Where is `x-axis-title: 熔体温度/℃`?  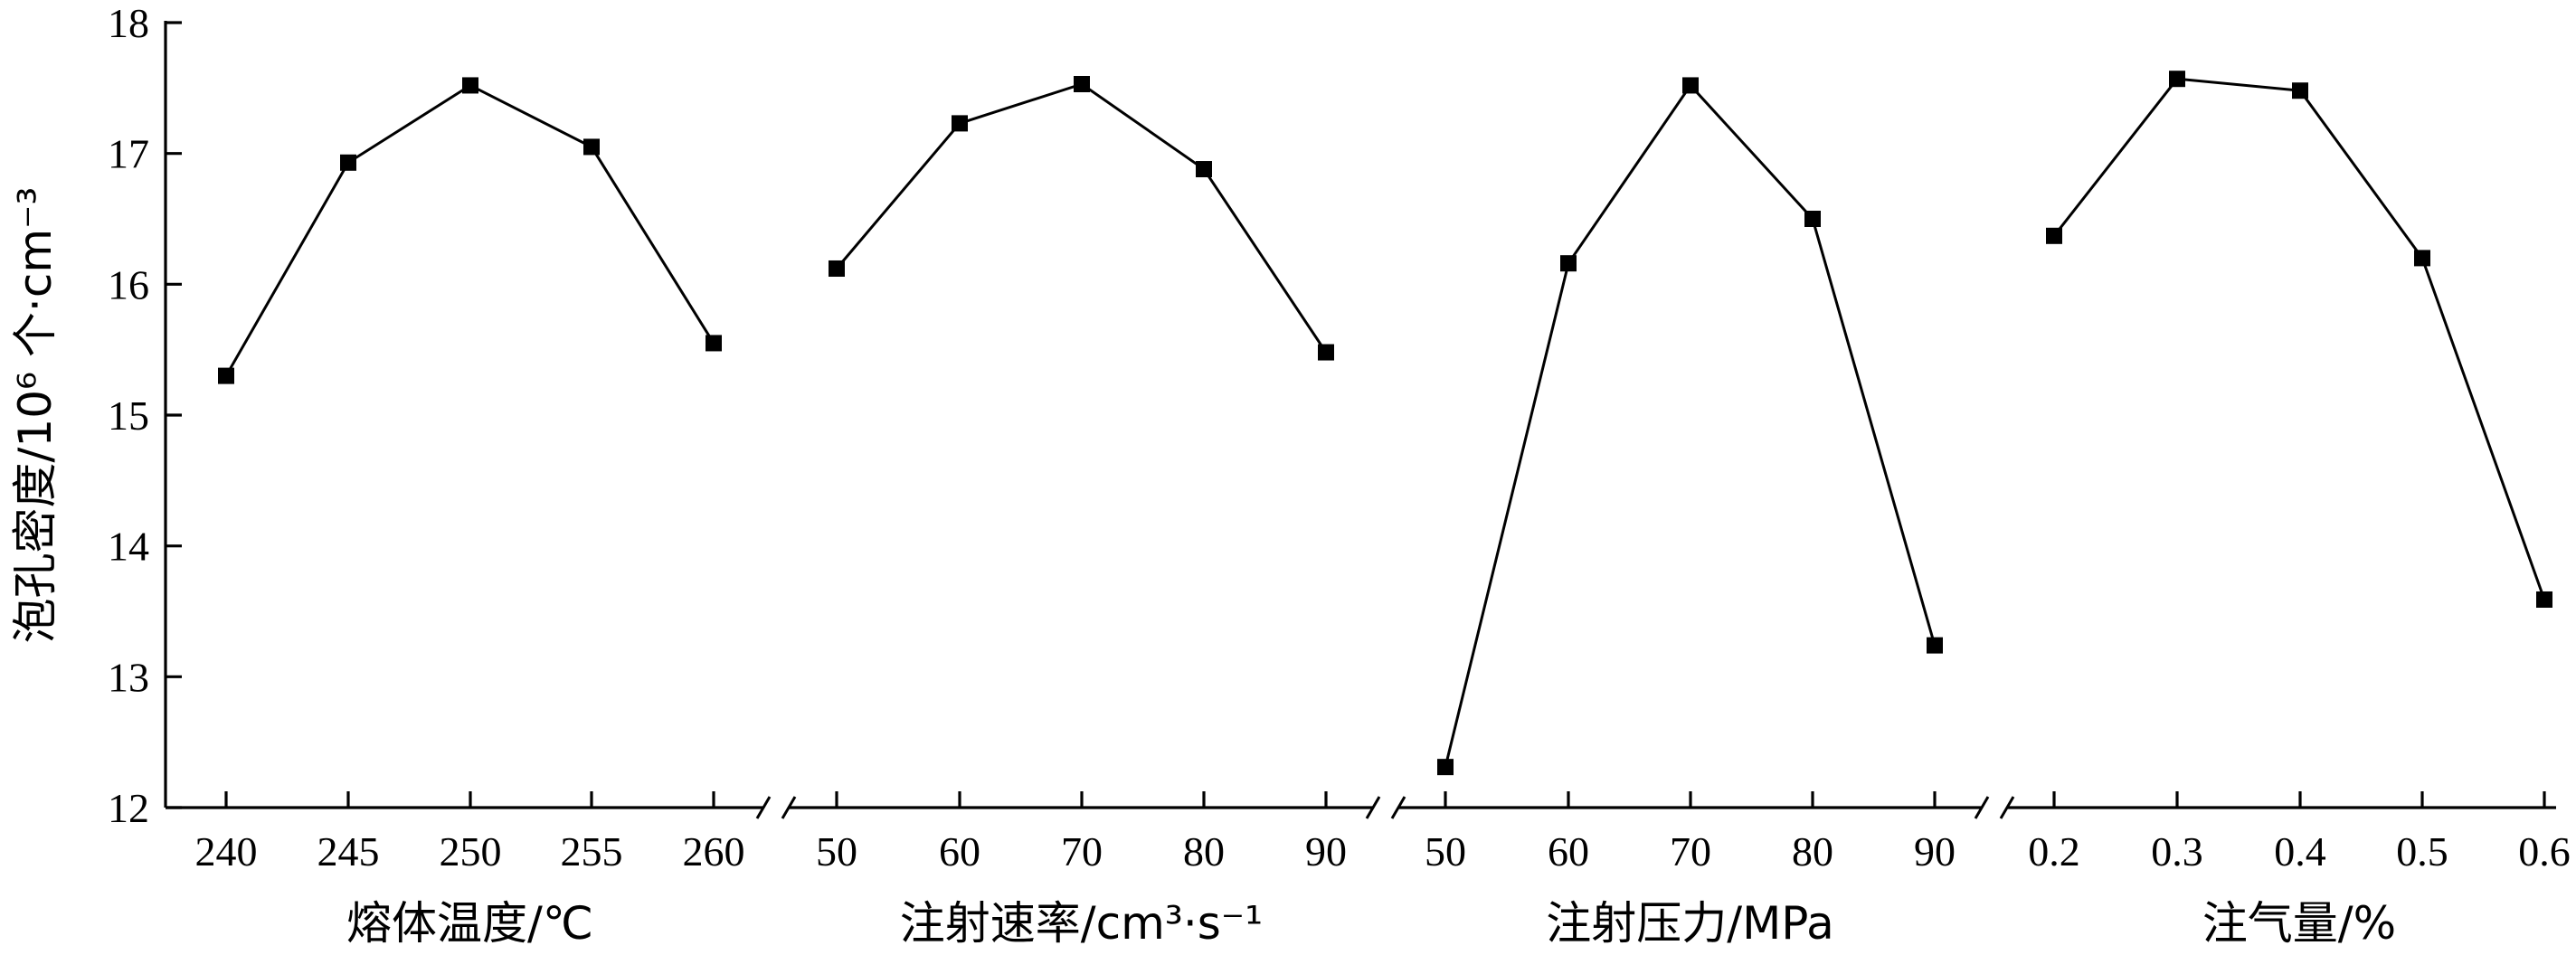 x-axis-title: 熔体温度/℃ is located at coordinates (470, 923).